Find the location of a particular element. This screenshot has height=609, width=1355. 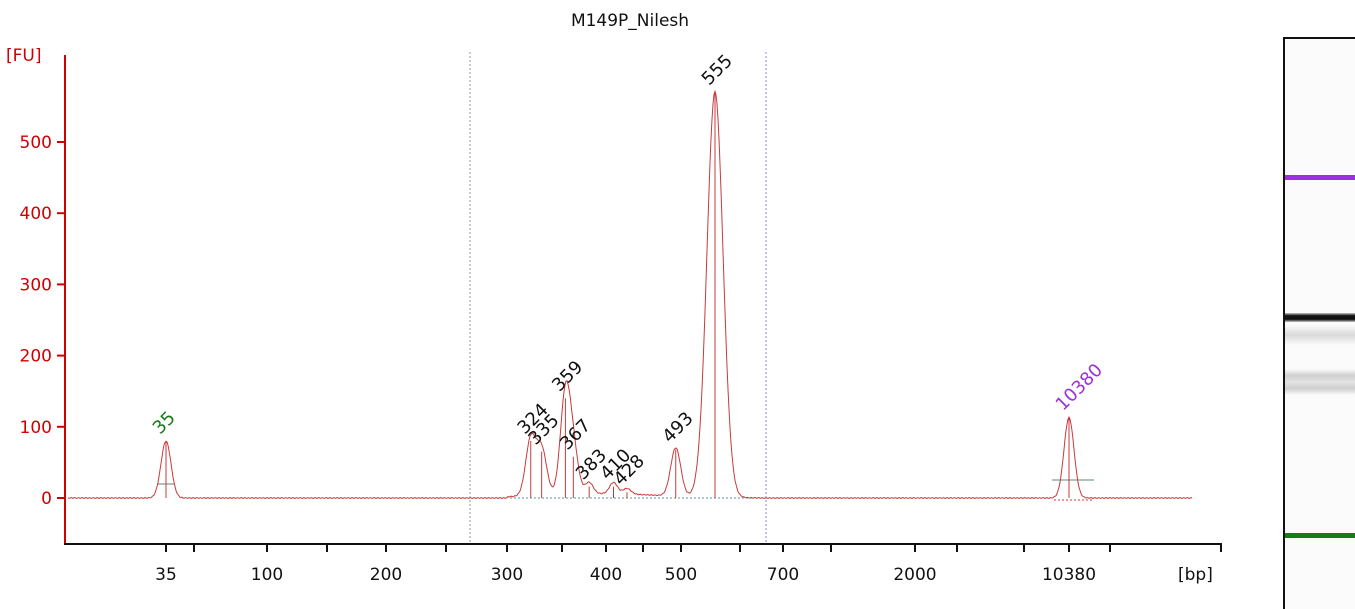

upper-marker-band is located at coordinates (1320, 177).